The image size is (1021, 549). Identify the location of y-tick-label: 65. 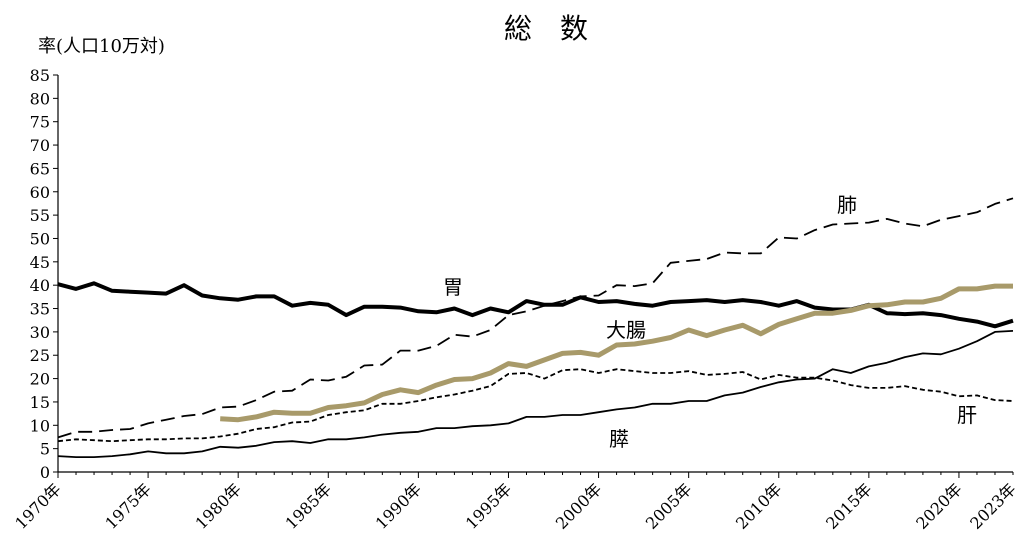
(40, 168).